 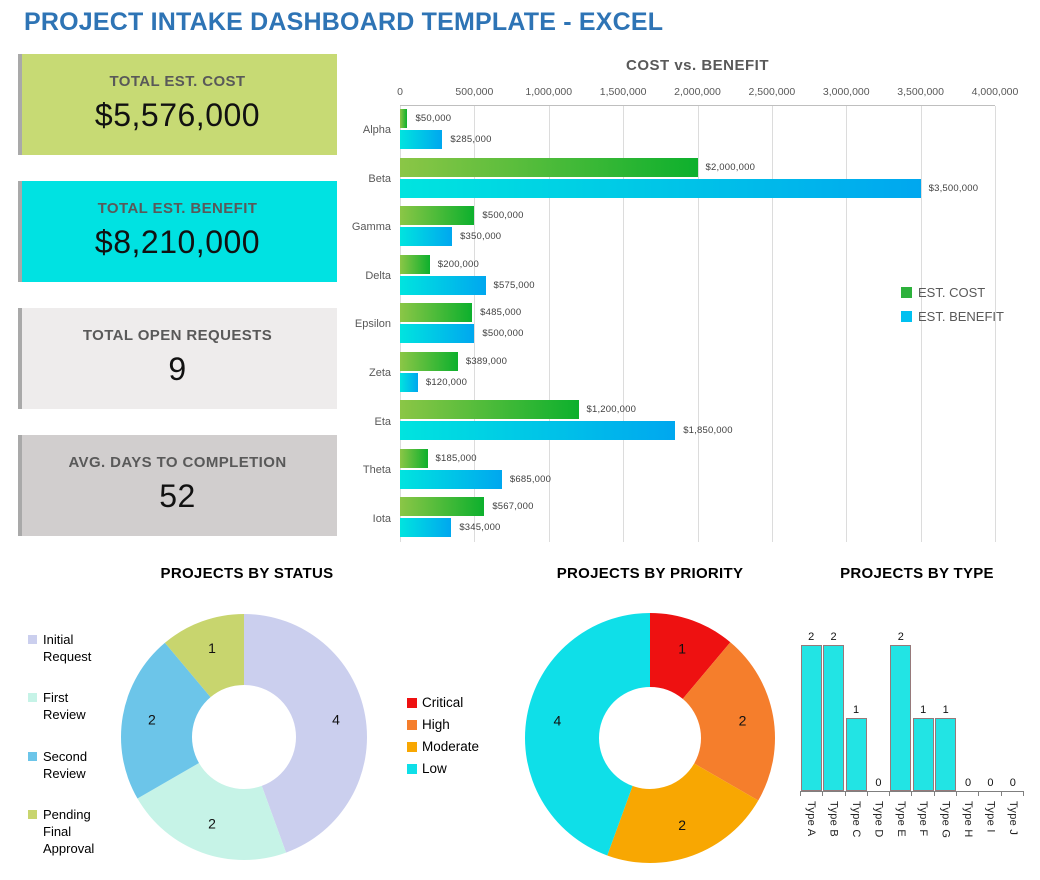 I want to click on cost-bar-delta: $200,000, so click(x=439, y=264).